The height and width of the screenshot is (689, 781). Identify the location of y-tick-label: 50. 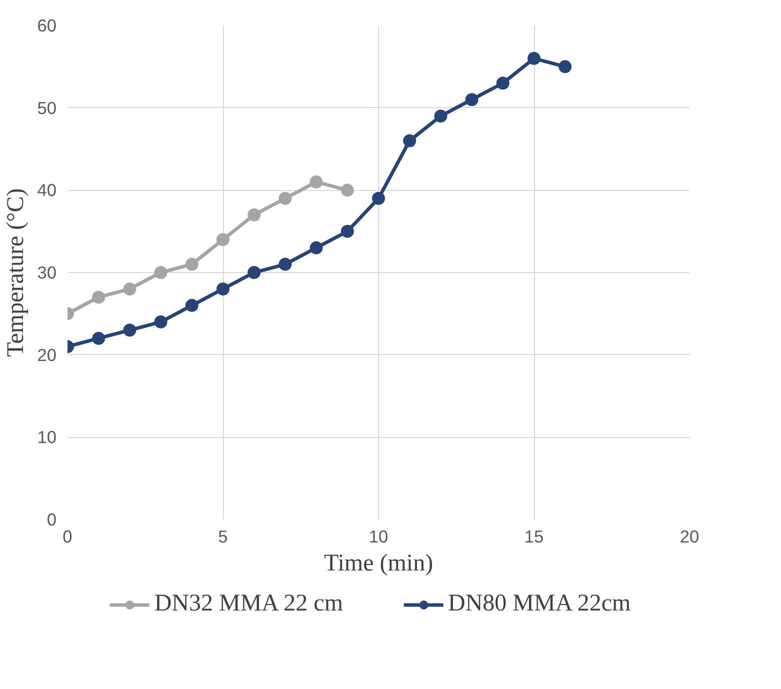
(47, 108).